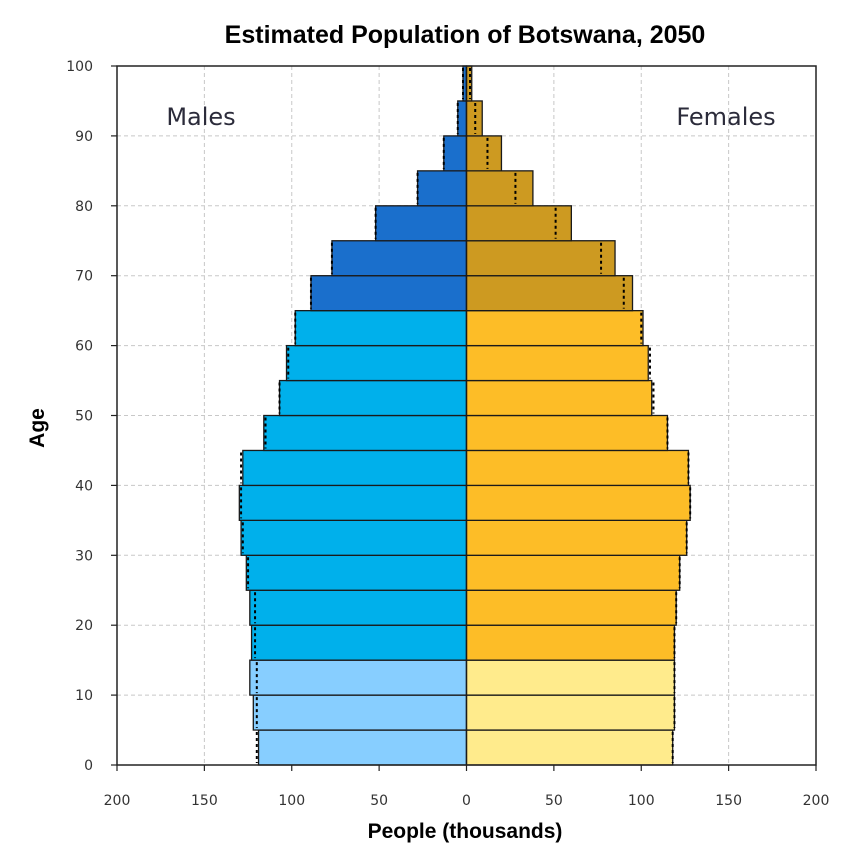 The width and height of the screenshot is (867, 859). I want to click on legend-females: Females, so click(725, 117).